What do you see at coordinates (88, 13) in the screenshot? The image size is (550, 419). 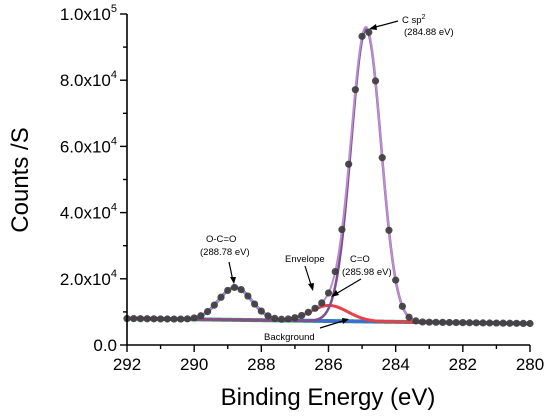 I see `y-tick-label: 1.0x10⁵` at bounding box center [88, 13].